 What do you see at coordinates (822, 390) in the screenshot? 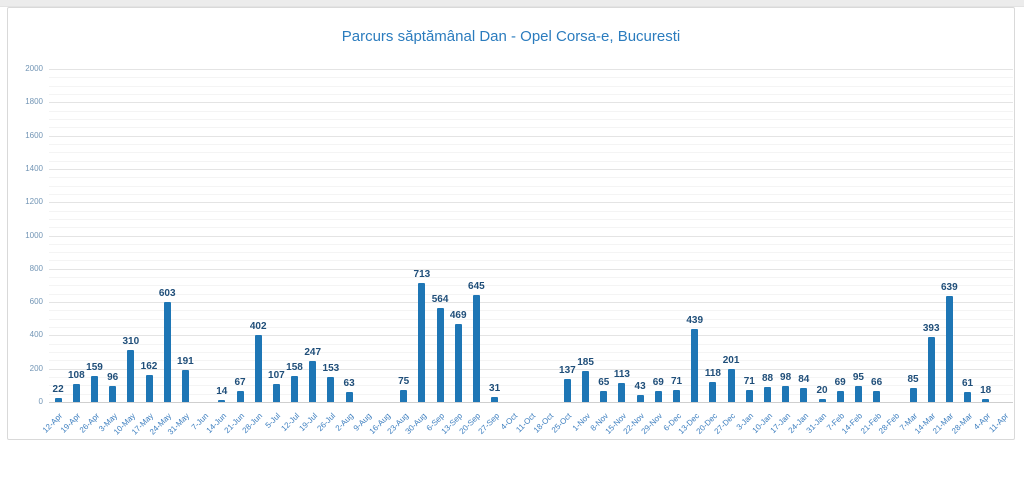
I see `bar-value-label: 20` at bounding box center [822, 390].